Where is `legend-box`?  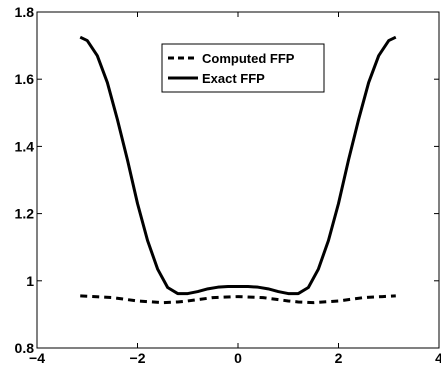 legend-box is located at coordinates (243, 68).